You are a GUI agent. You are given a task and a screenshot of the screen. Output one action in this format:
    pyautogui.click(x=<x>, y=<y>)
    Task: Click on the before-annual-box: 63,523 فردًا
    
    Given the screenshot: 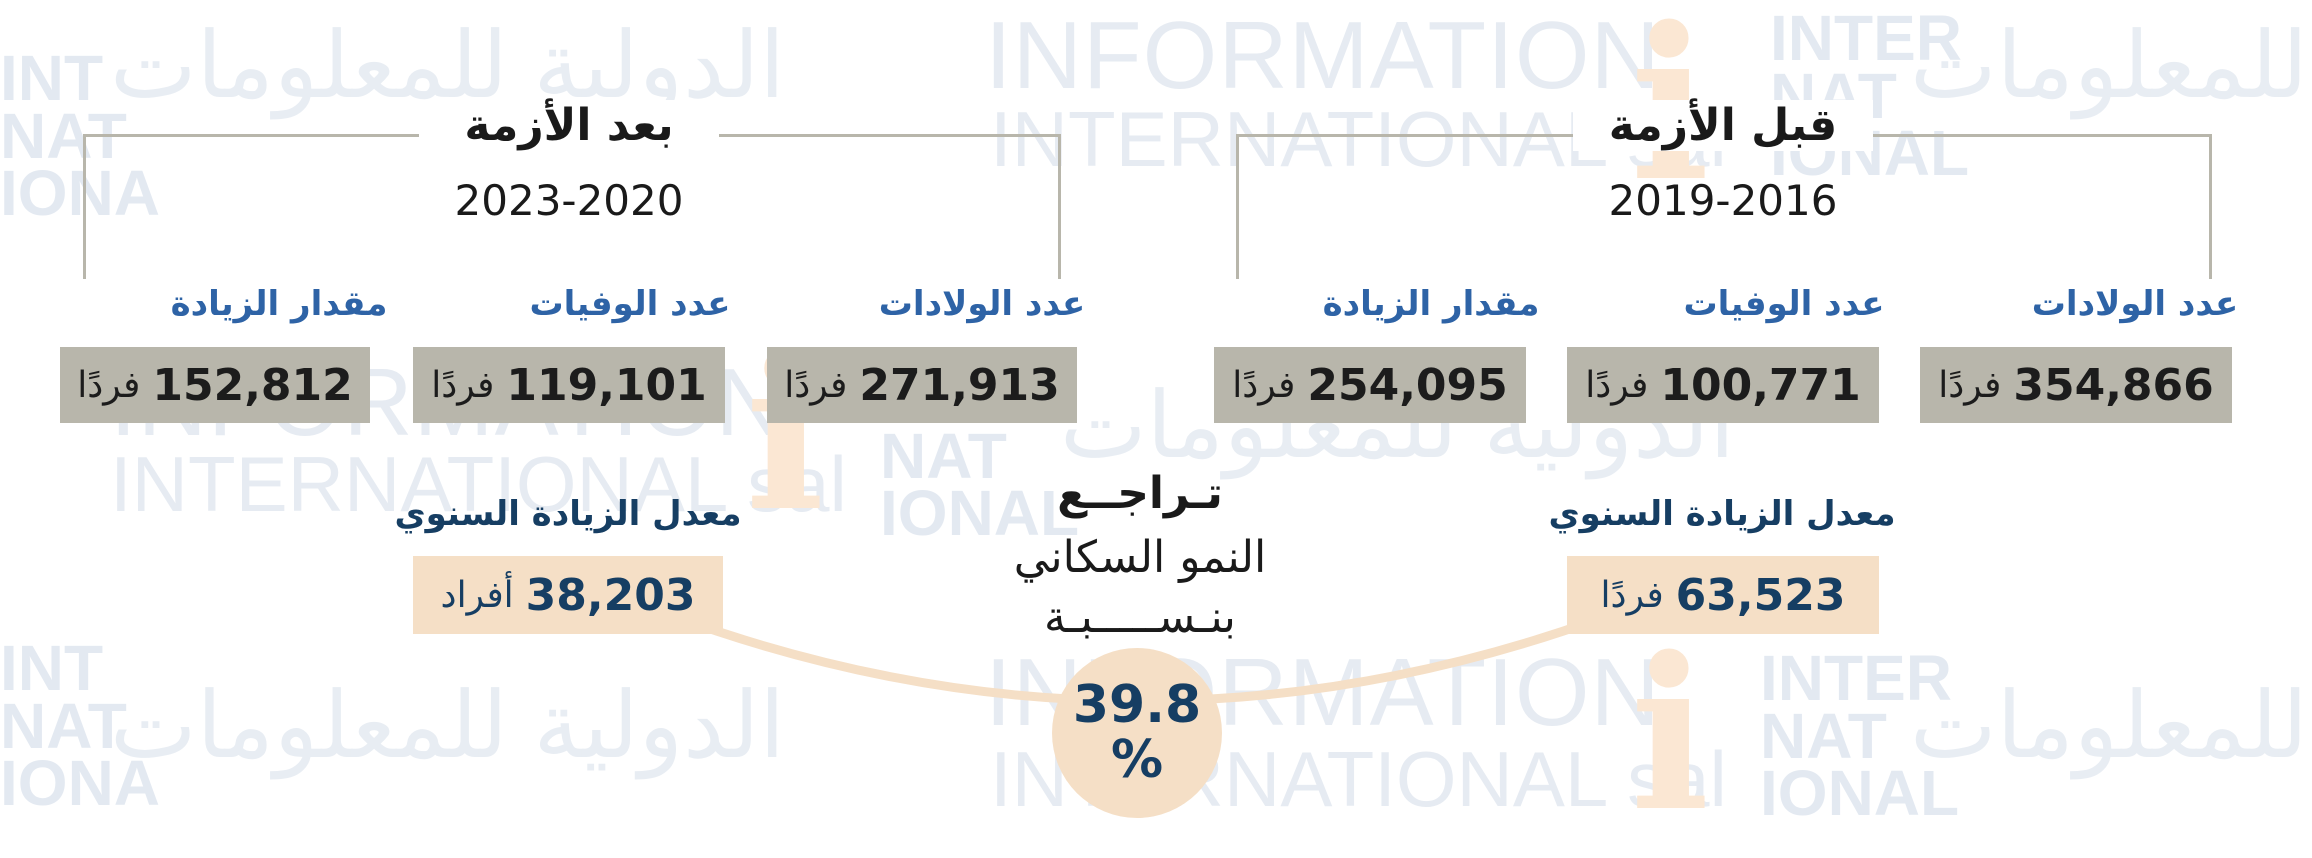 What is the action you would take?
    pyautogui.click(x=1723, y=595)
    